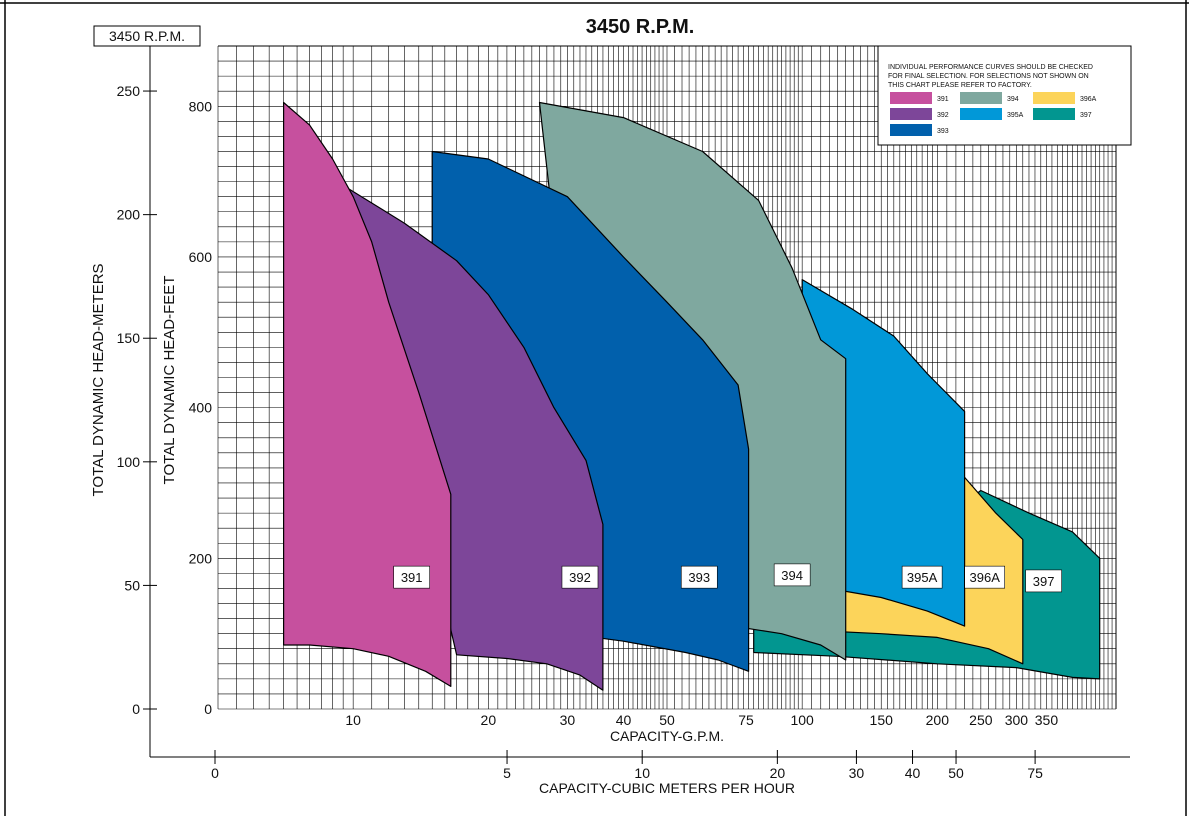 The width and height of the screenshot is (1189, 821). I want to click on cmh-tick-label: 50, so click(956, 773).